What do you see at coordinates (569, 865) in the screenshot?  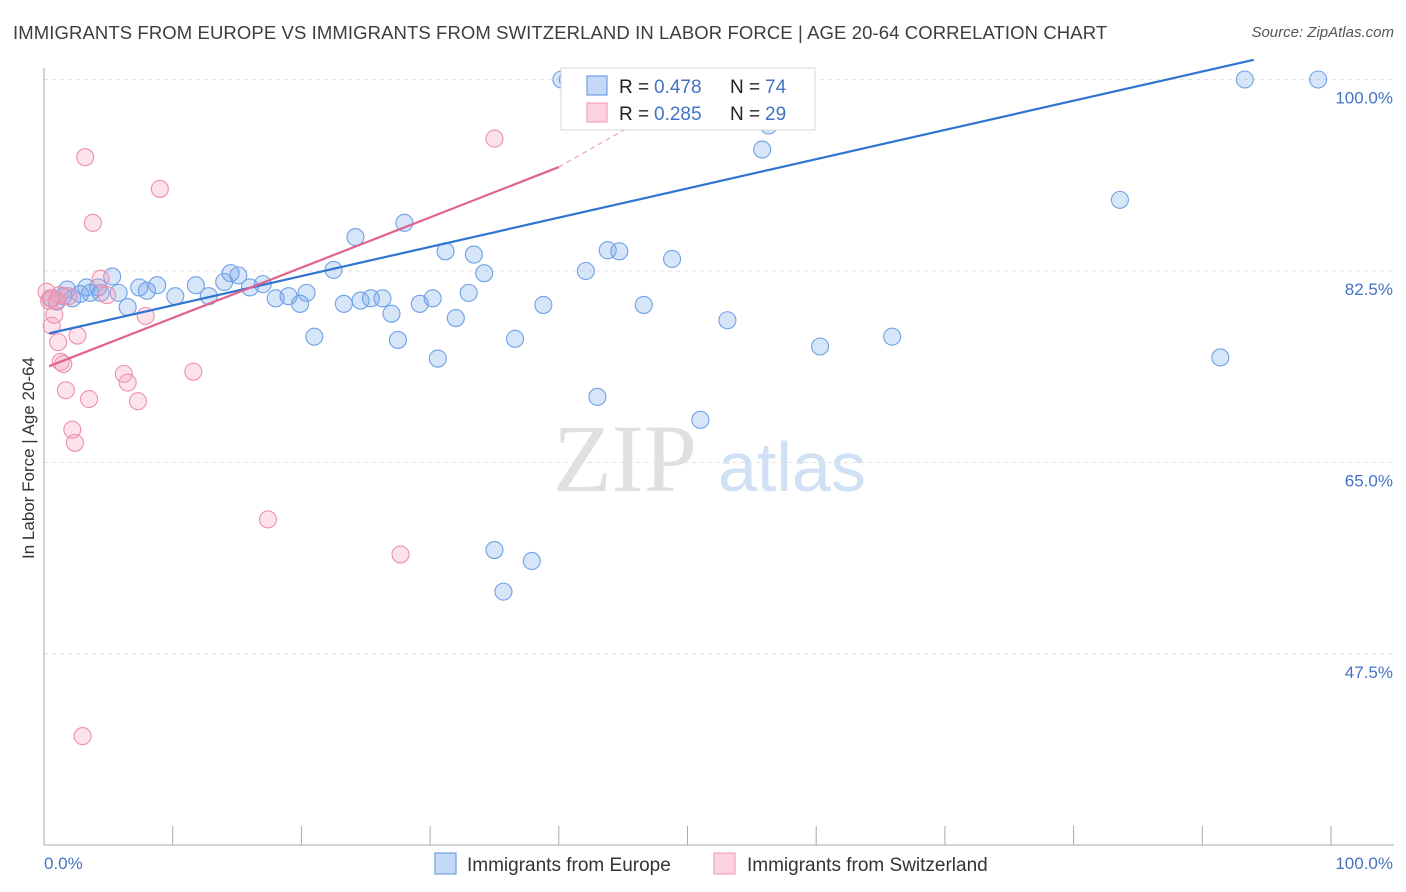 I see `bottom-legend-label-europe: Immigrants from Europe` at bounding box center [569, 865].